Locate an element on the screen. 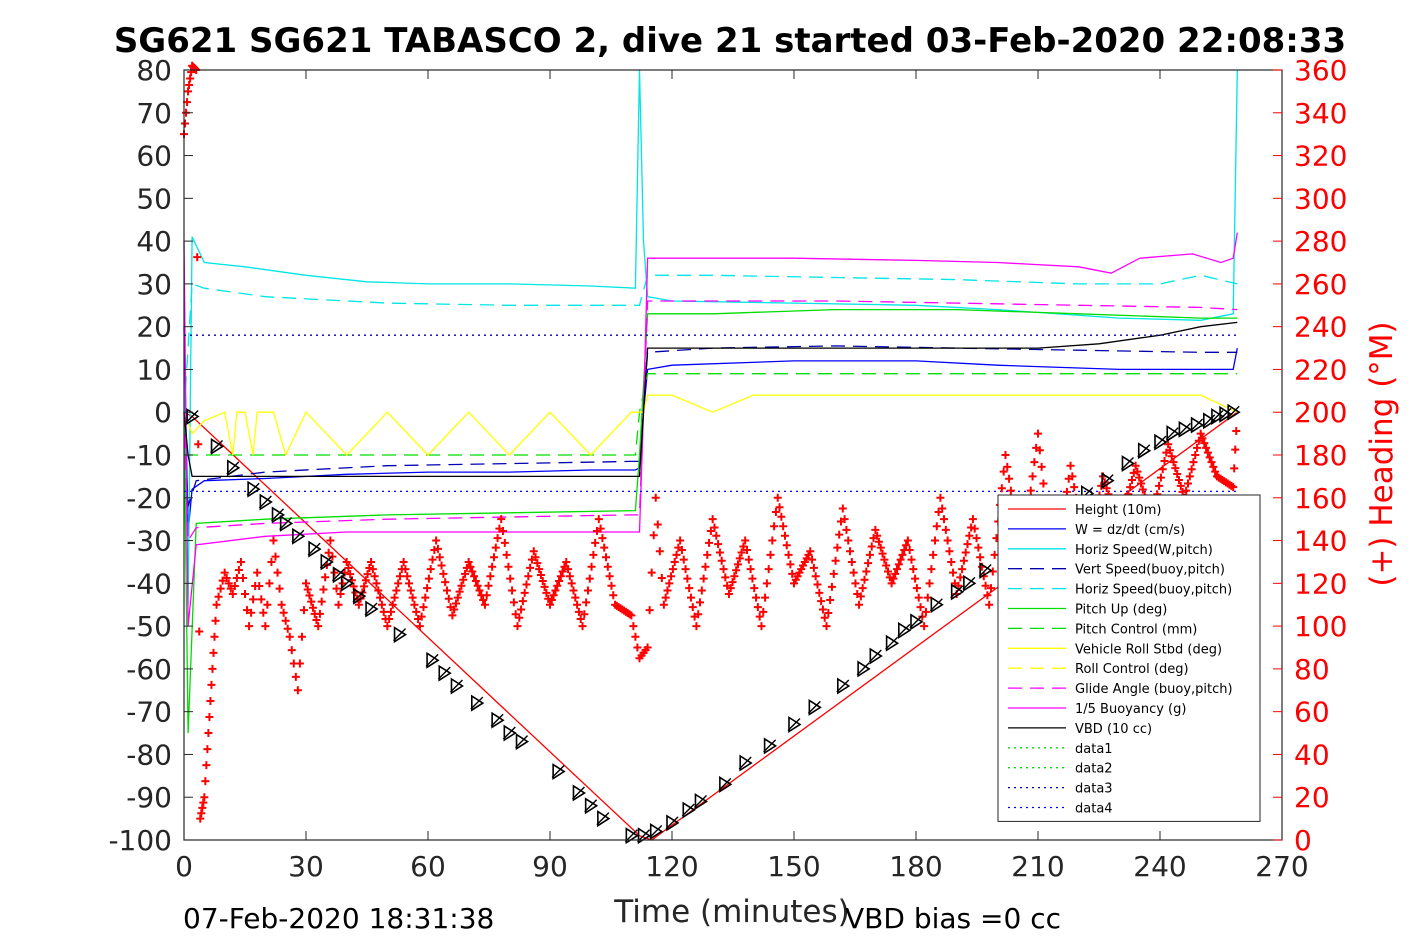  legend-entry: Pitch Up (deg) is located at coordinates (1121, 610).